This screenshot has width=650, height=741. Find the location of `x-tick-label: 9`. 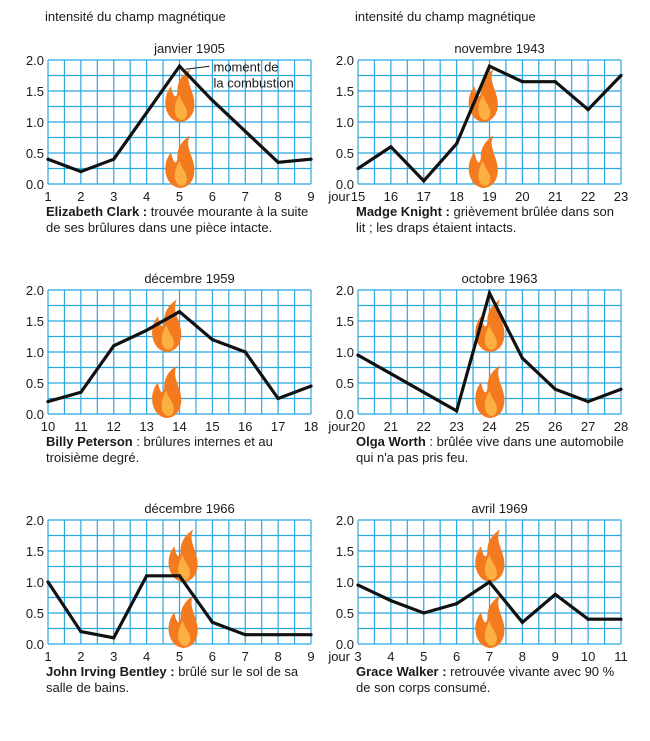

x-tick-label: 9 is located at coordinates (555, 656).